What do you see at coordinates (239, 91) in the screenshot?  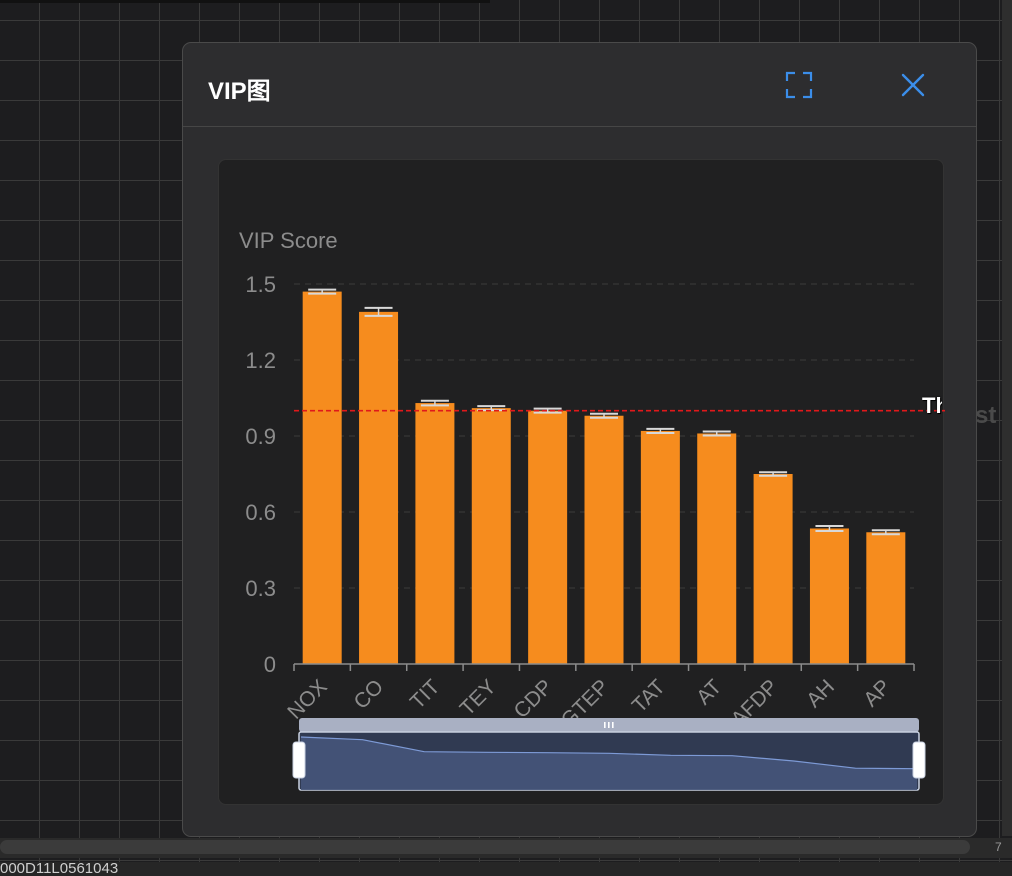 I see `dialog-title: VIP图` at bounding box center [239, 91].